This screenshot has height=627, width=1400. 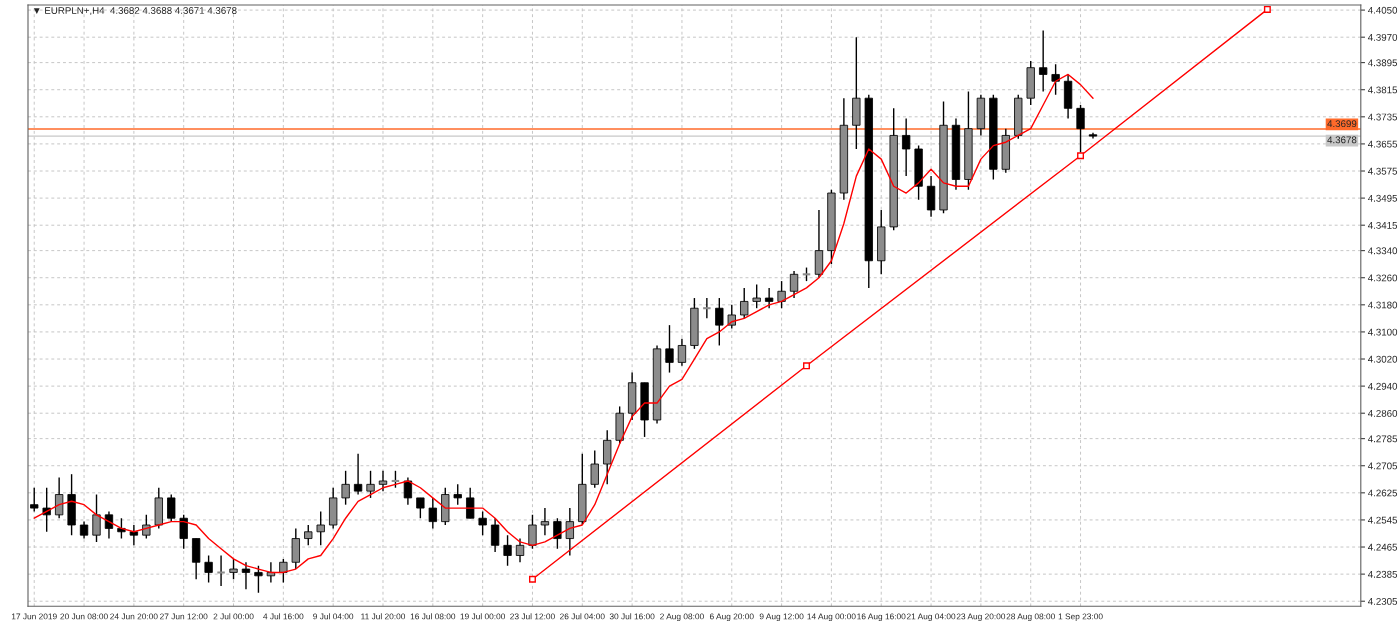 I want to click on y-tick-label: 4.3815, so click(x=1382, y=90).